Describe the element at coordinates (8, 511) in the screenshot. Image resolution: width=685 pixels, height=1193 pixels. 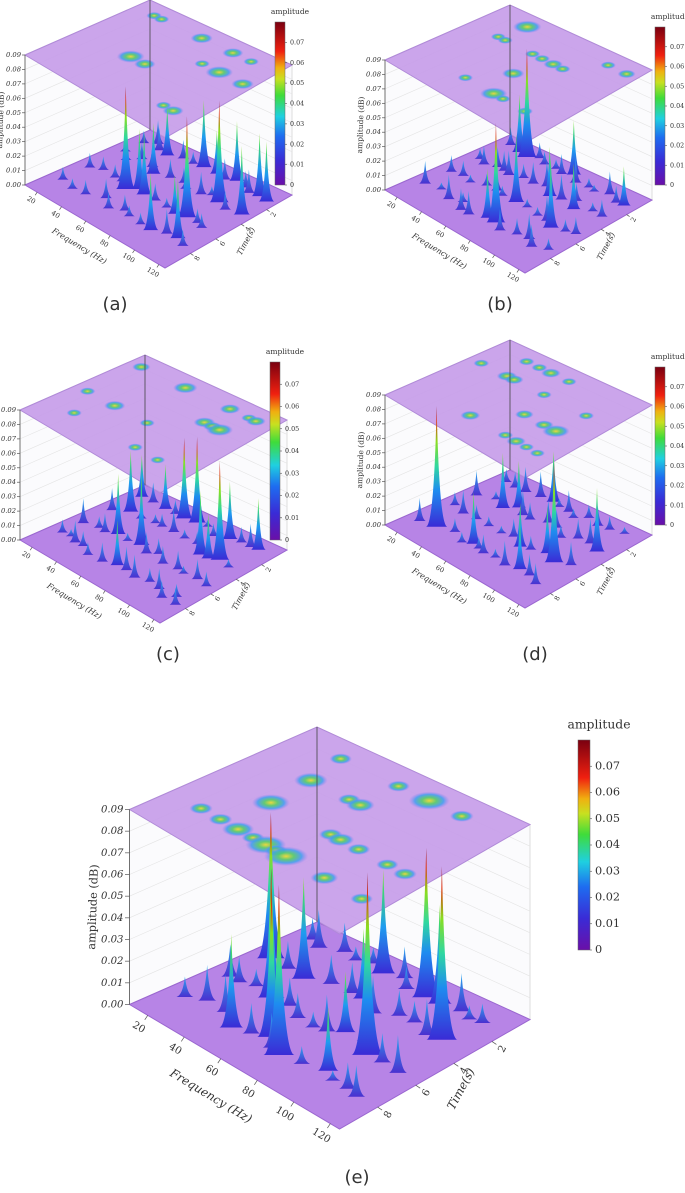
I see `z-tick-label: 0.02` at that location.